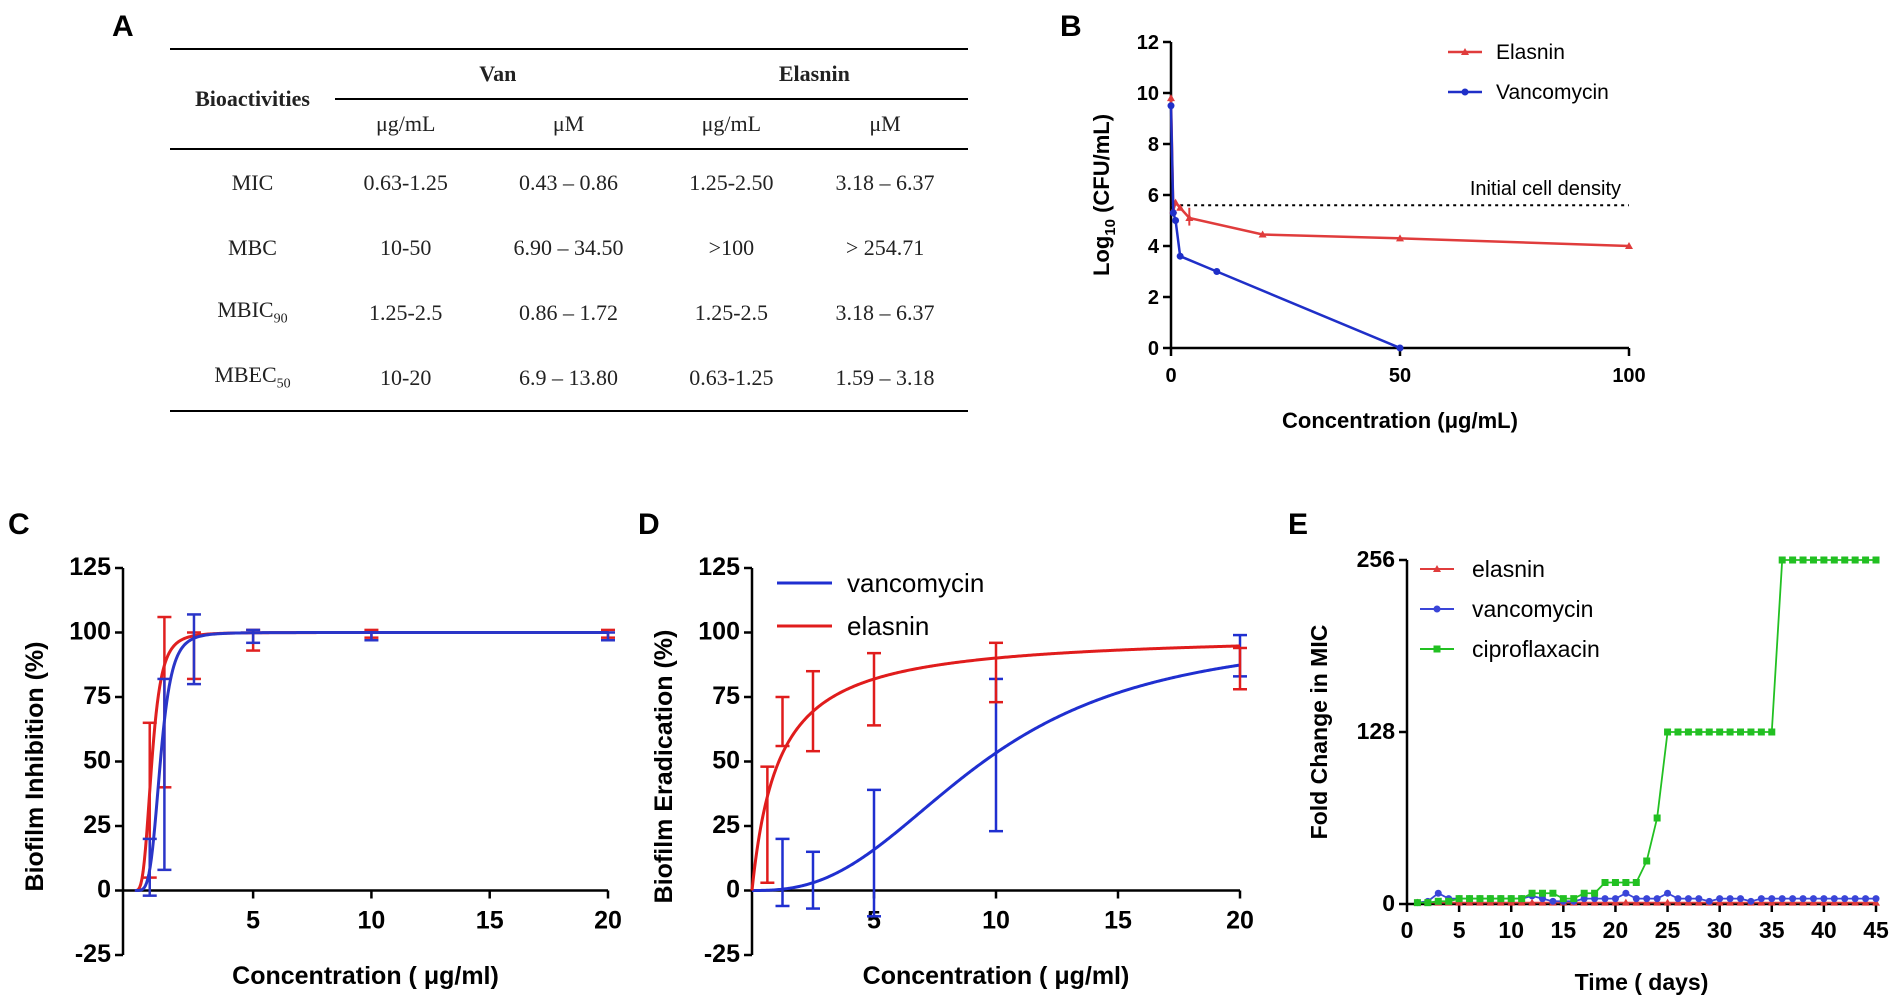 Image resolution: width=1904 pixels, height=1000 pixels. What do you see at coordinates (1153, 145) in the screenshot?
I see `y-tick-label: 8` at bounding box center [1153, 145].